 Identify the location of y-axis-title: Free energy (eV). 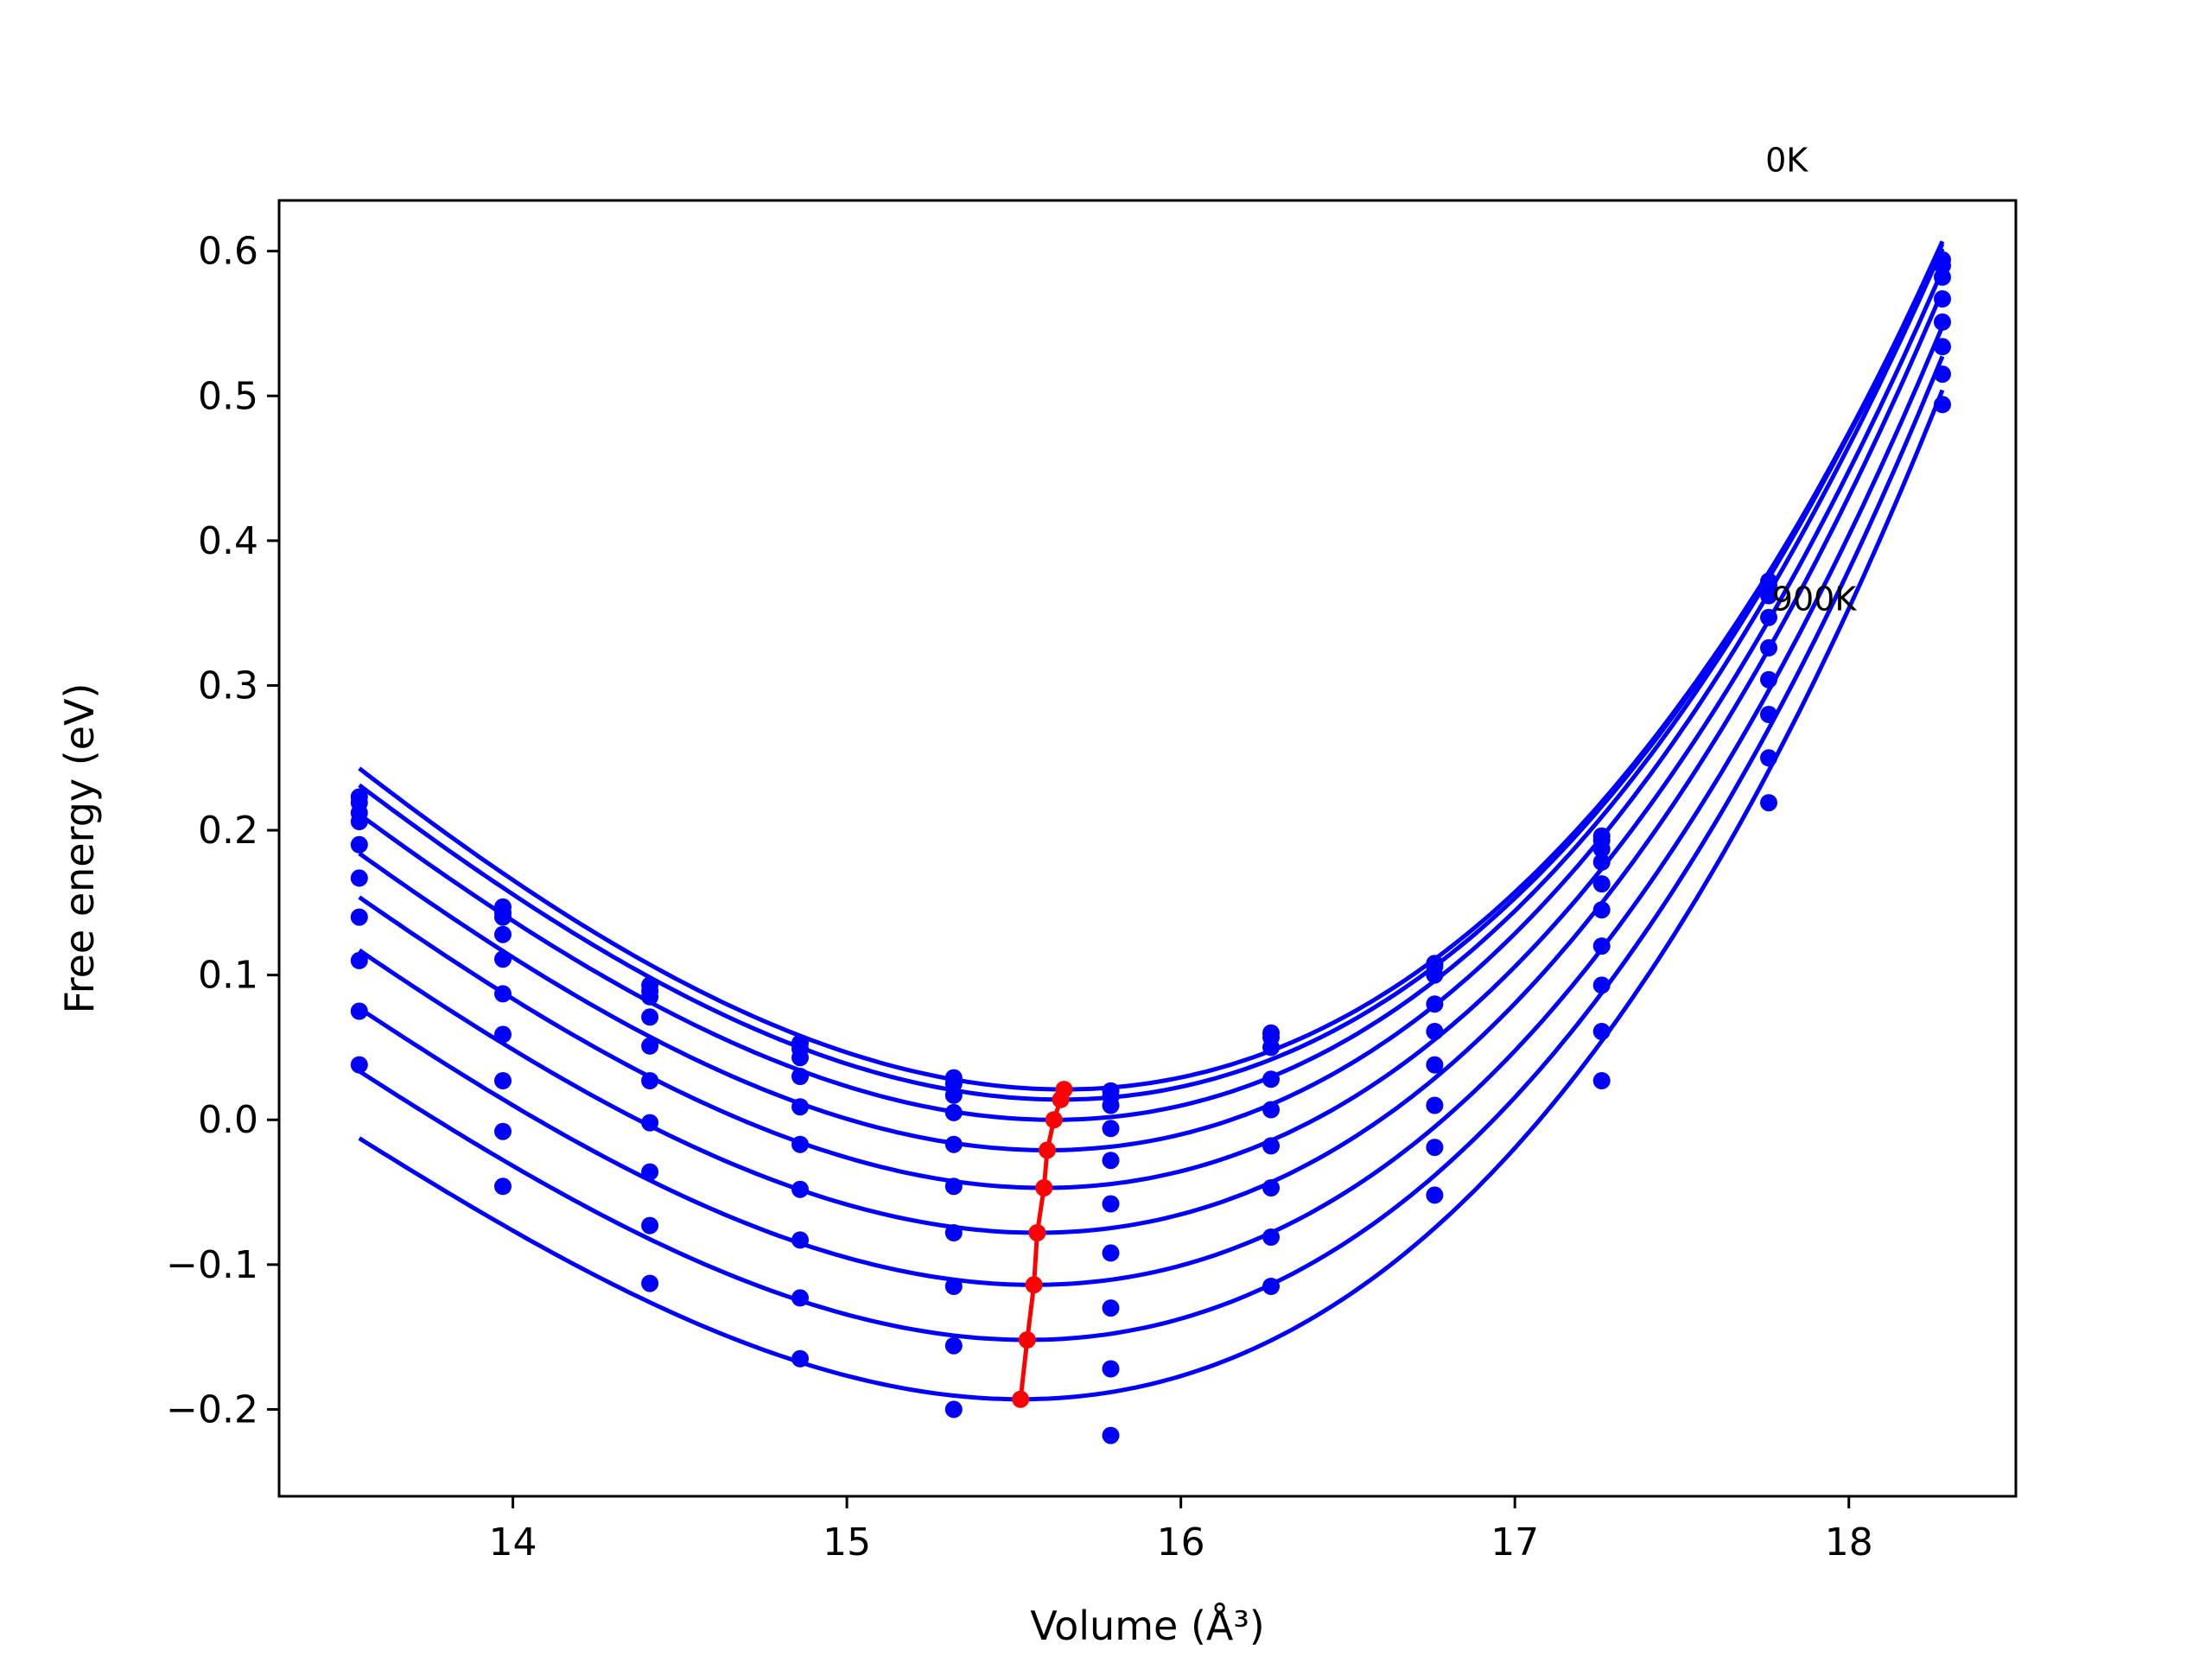
(79, 849).